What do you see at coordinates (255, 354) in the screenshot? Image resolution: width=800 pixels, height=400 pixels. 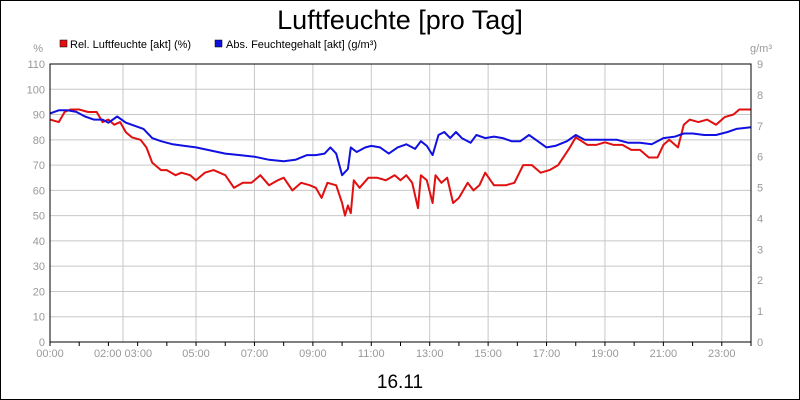 I see `x-tick-label: 07:00` at bounding box center [255, 354].